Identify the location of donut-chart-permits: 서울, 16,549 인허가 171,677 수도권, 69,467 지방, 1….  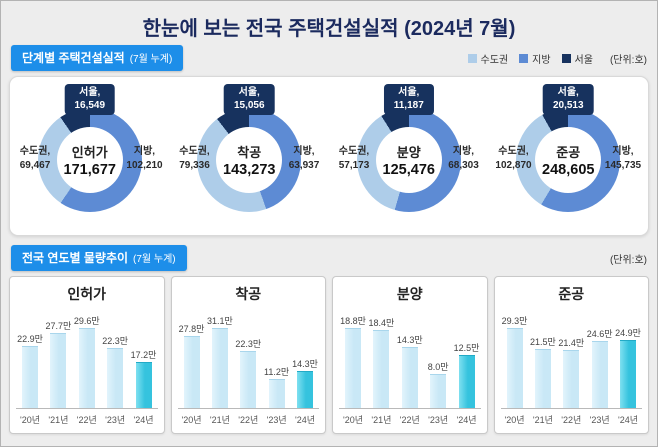
(90, 156).